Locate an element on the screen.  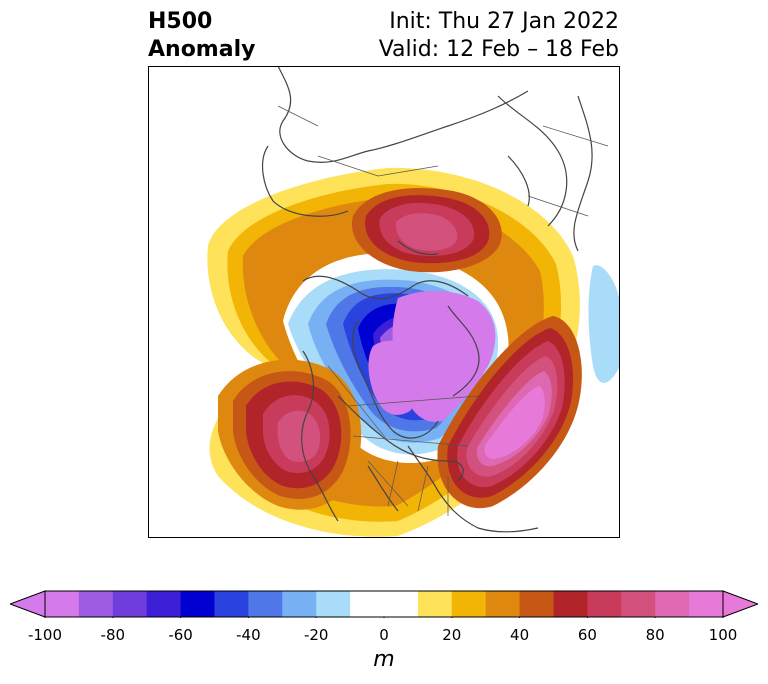
colorbar-tick-label: 0 is located at coordinates (384, 635).